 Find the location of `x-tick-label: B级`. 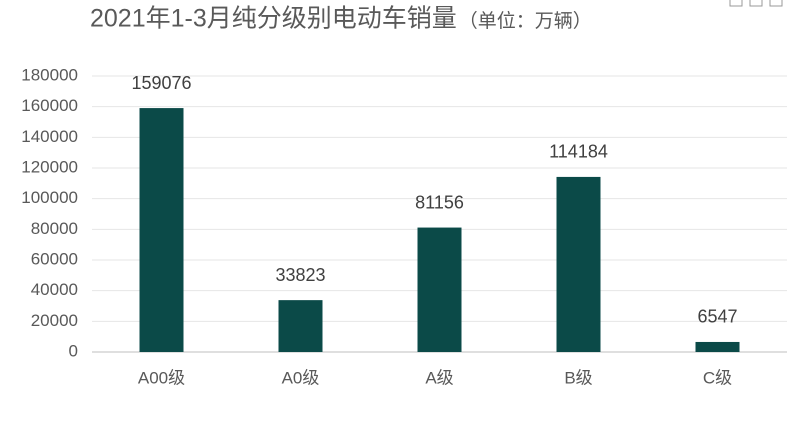

x-tick-label: B级 is located at coordinates (578, 377).